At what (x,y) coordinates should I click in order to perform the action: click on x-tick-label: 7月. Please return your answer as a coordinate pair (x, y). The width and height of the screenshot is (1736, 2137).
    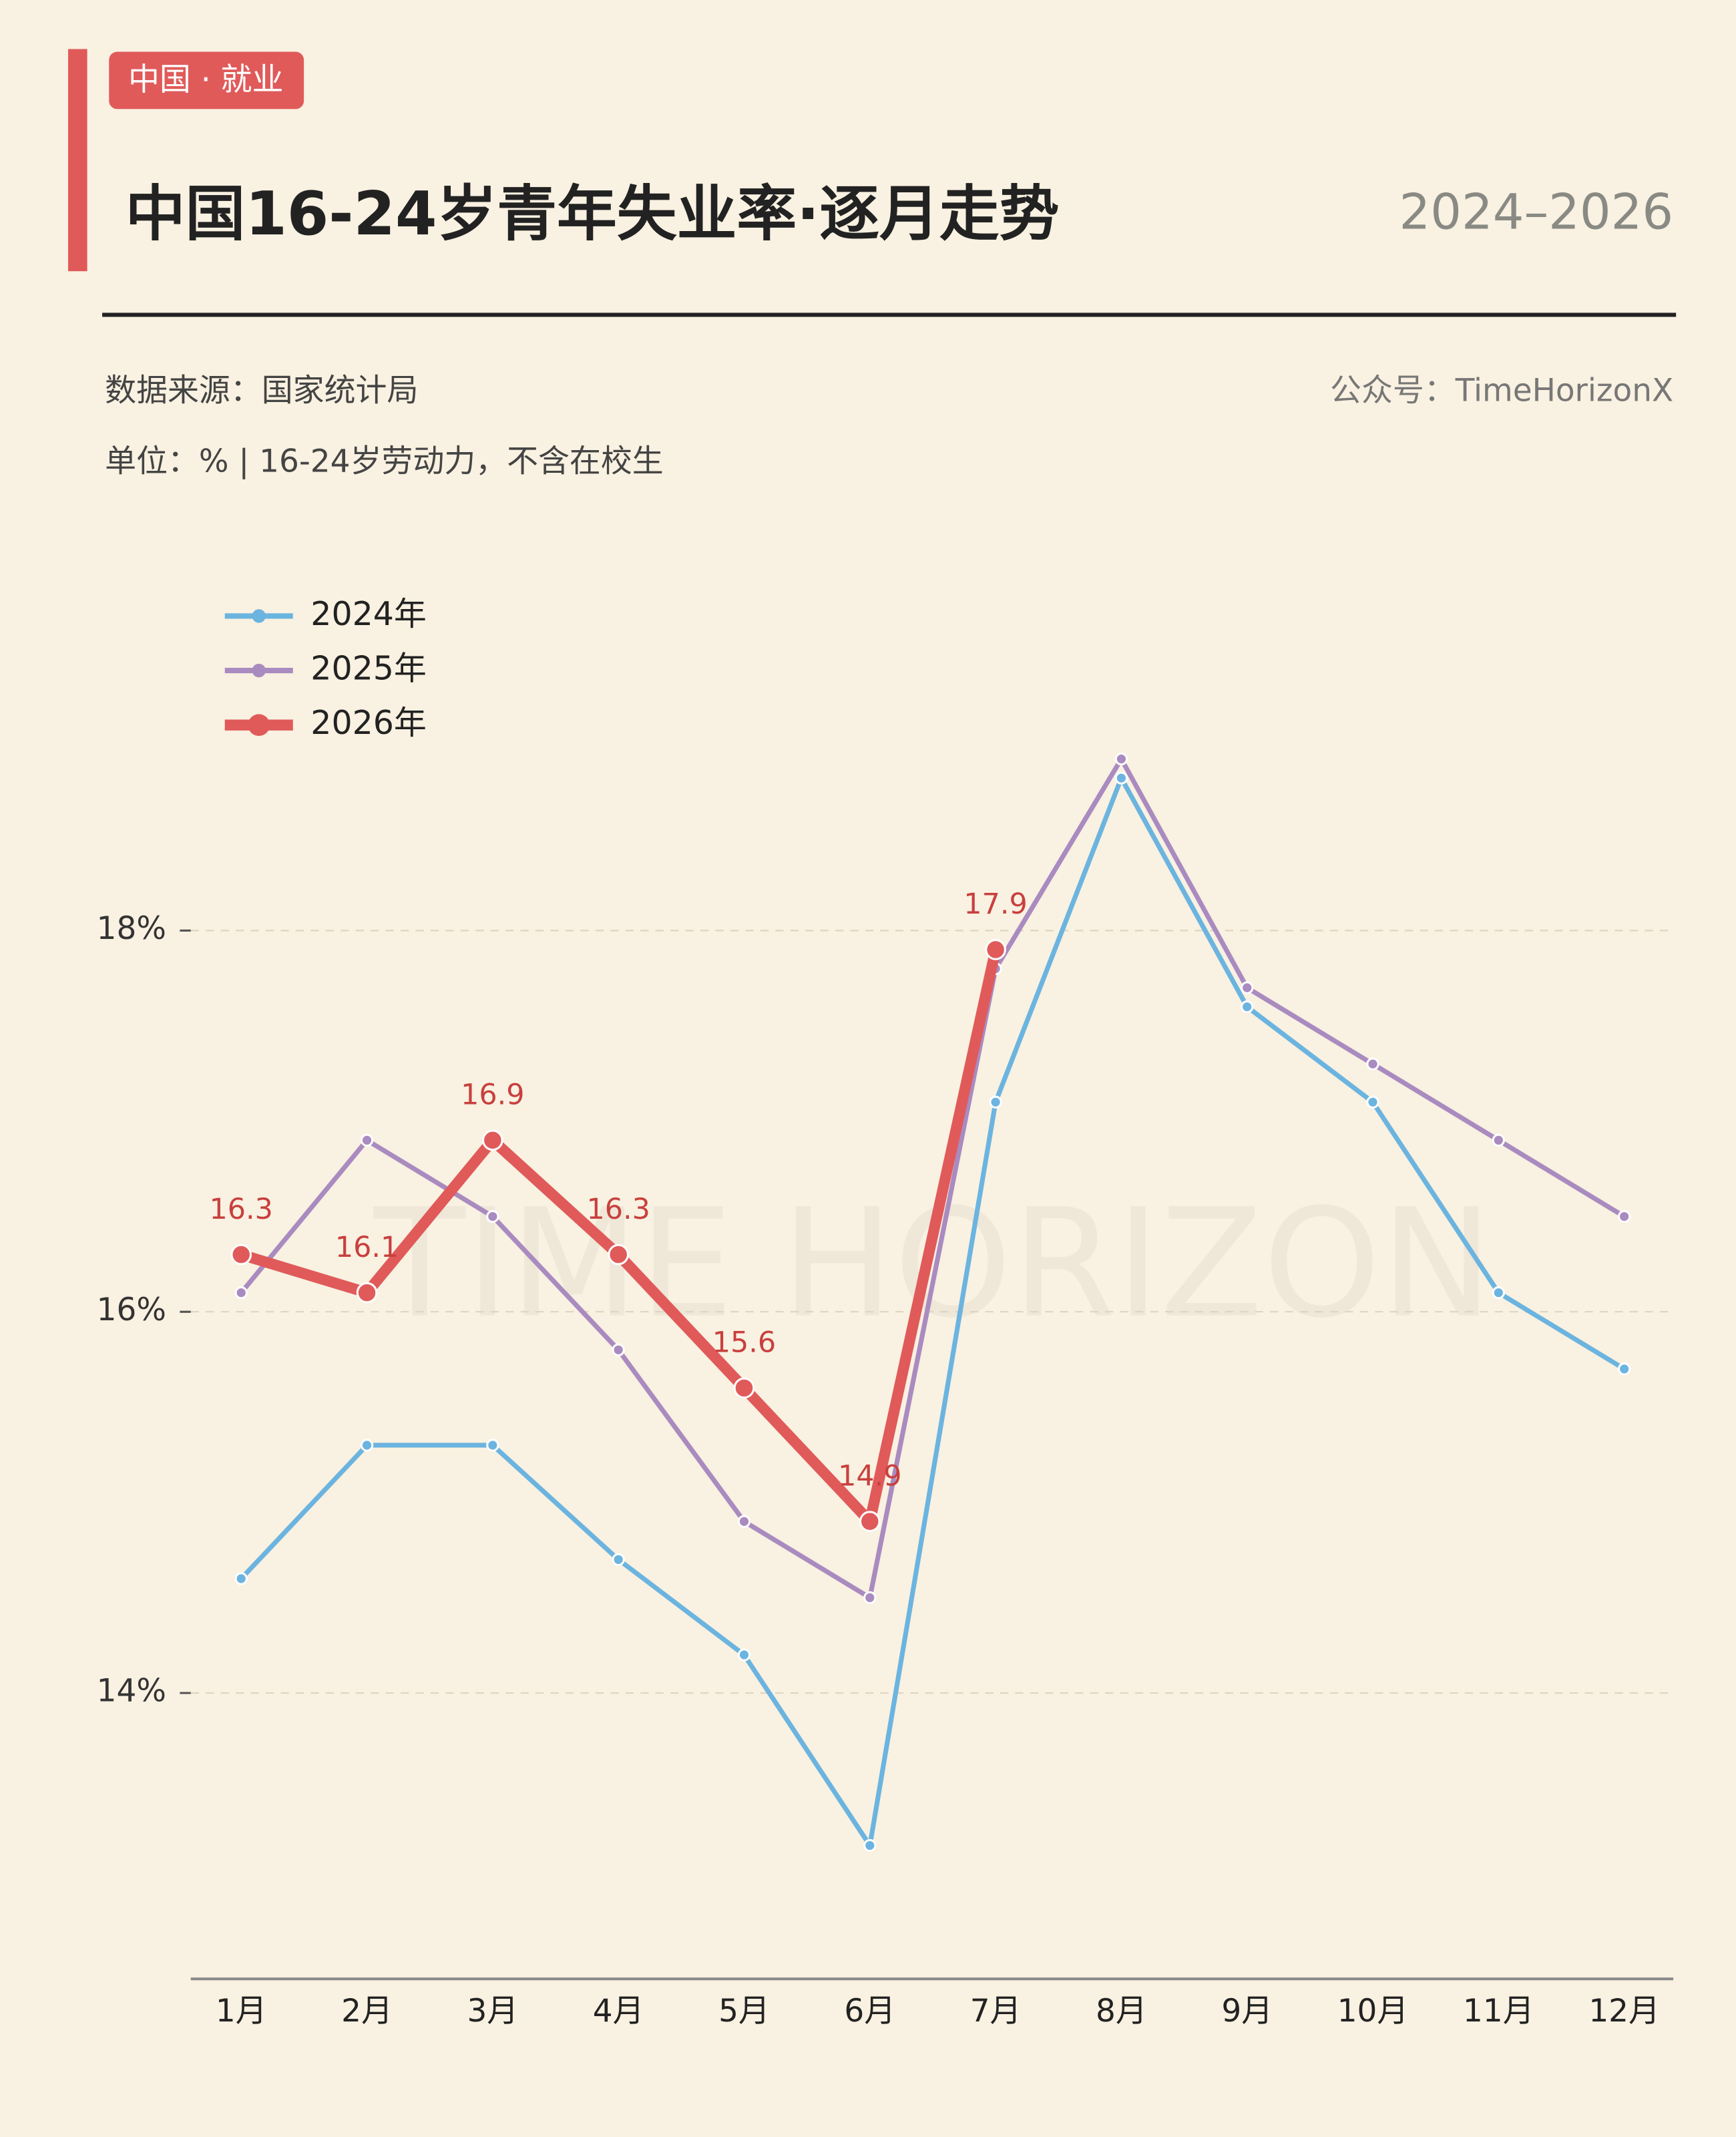
    Looking at the image, I should click on (996, 2011).